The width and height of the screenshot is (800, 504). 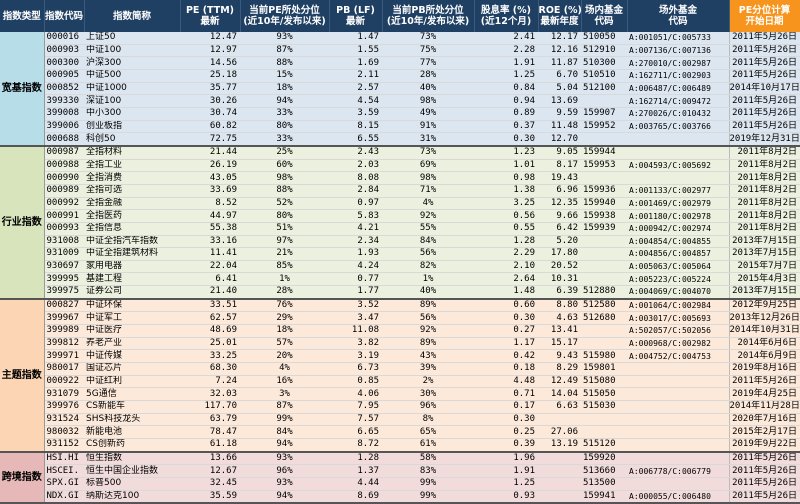 What do you see at coordinates (355, 127) in the screenshot?
I see `cell-pb-lf: 8.15` at bounding box center [355, 127].